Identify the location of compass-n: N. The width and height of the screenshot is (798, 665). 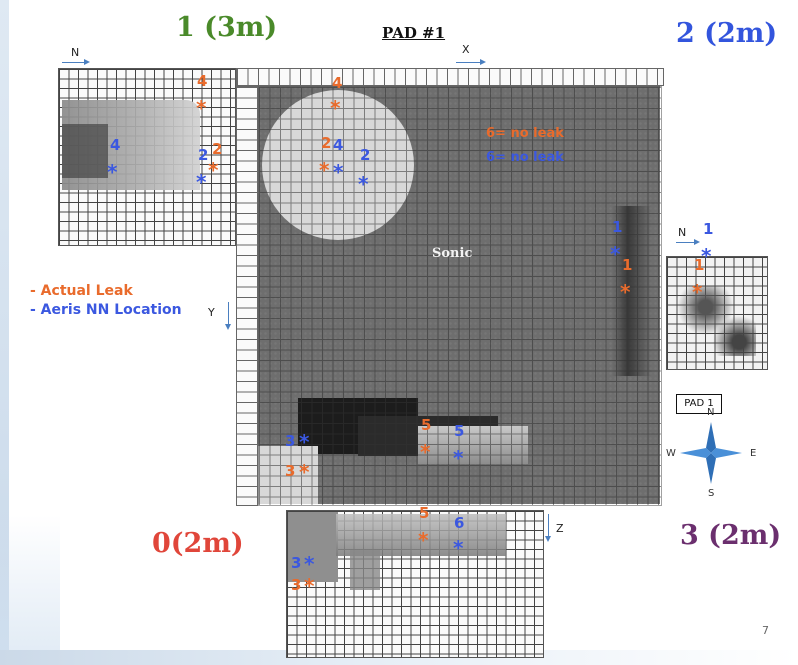
(711, 412).